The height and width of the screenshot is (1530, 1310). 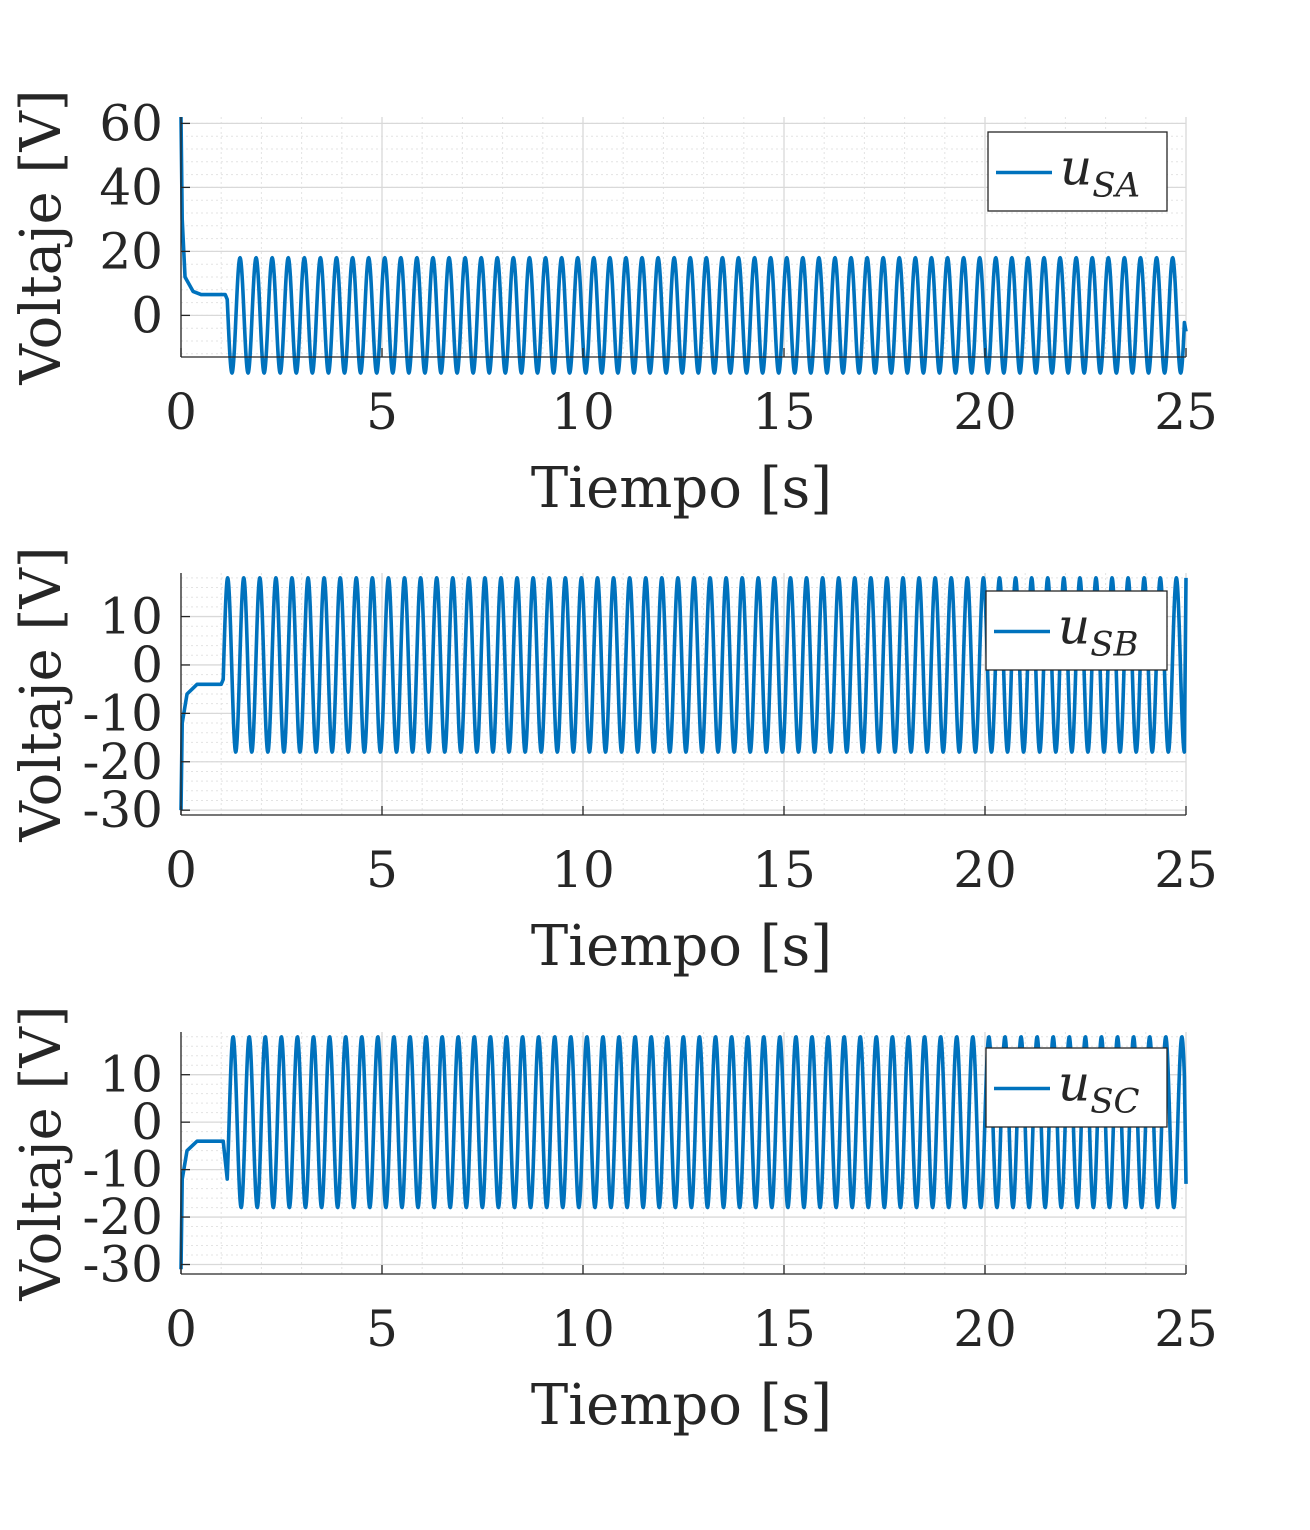 I want to click on series-line-sb, so click(x=683, y=693).